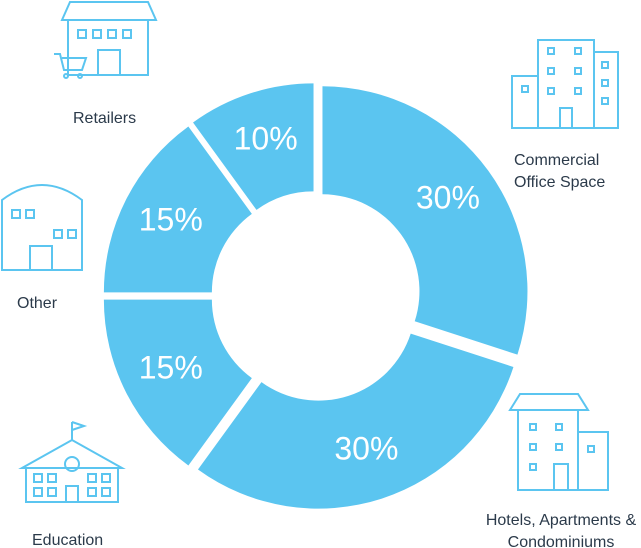 This screenshot has height=548, width=641. What do you see at coordinates (561, 530) in the screenshot?
I see `category-label: Hotels, Apartments & Condominiums` at bounding box center [561, 530].